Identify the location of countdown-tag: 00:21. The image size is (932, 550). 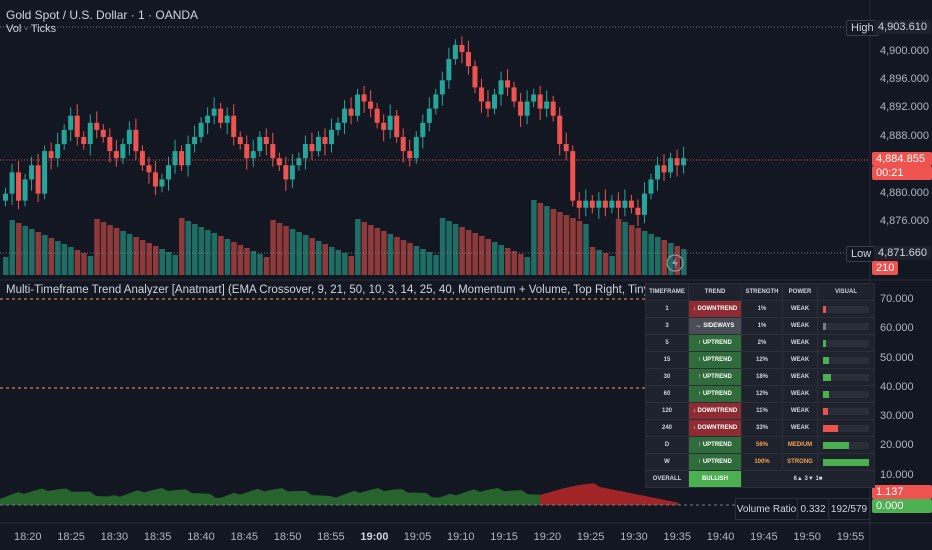
(902, 173).